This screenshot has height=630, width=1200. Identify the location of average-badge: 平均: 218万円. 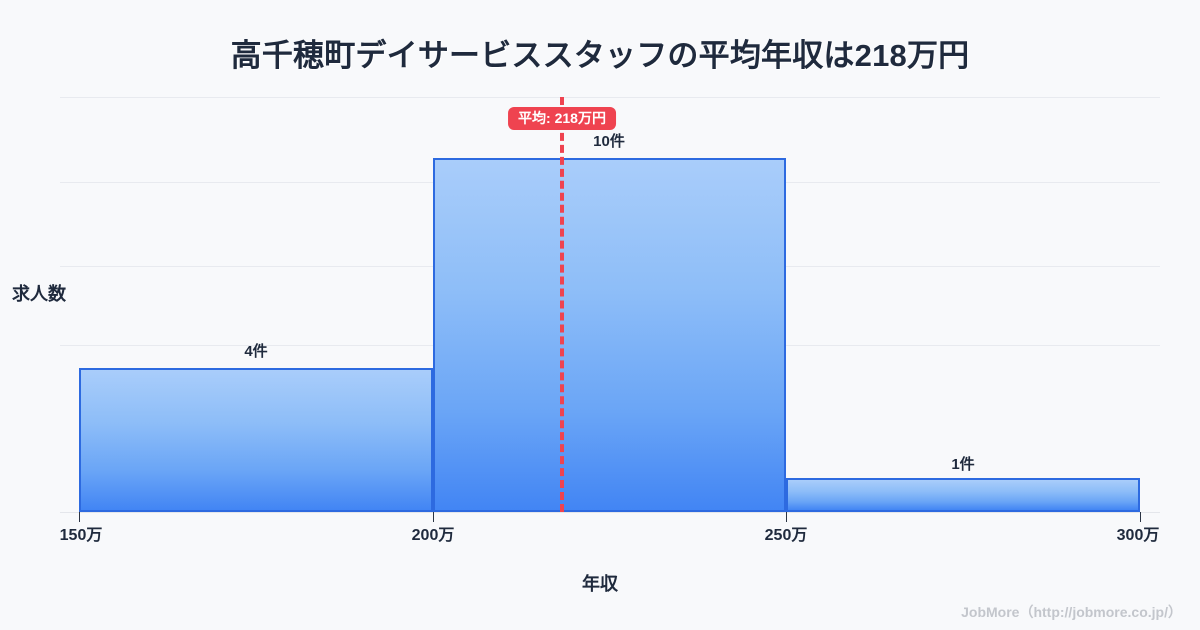
(562, 118).